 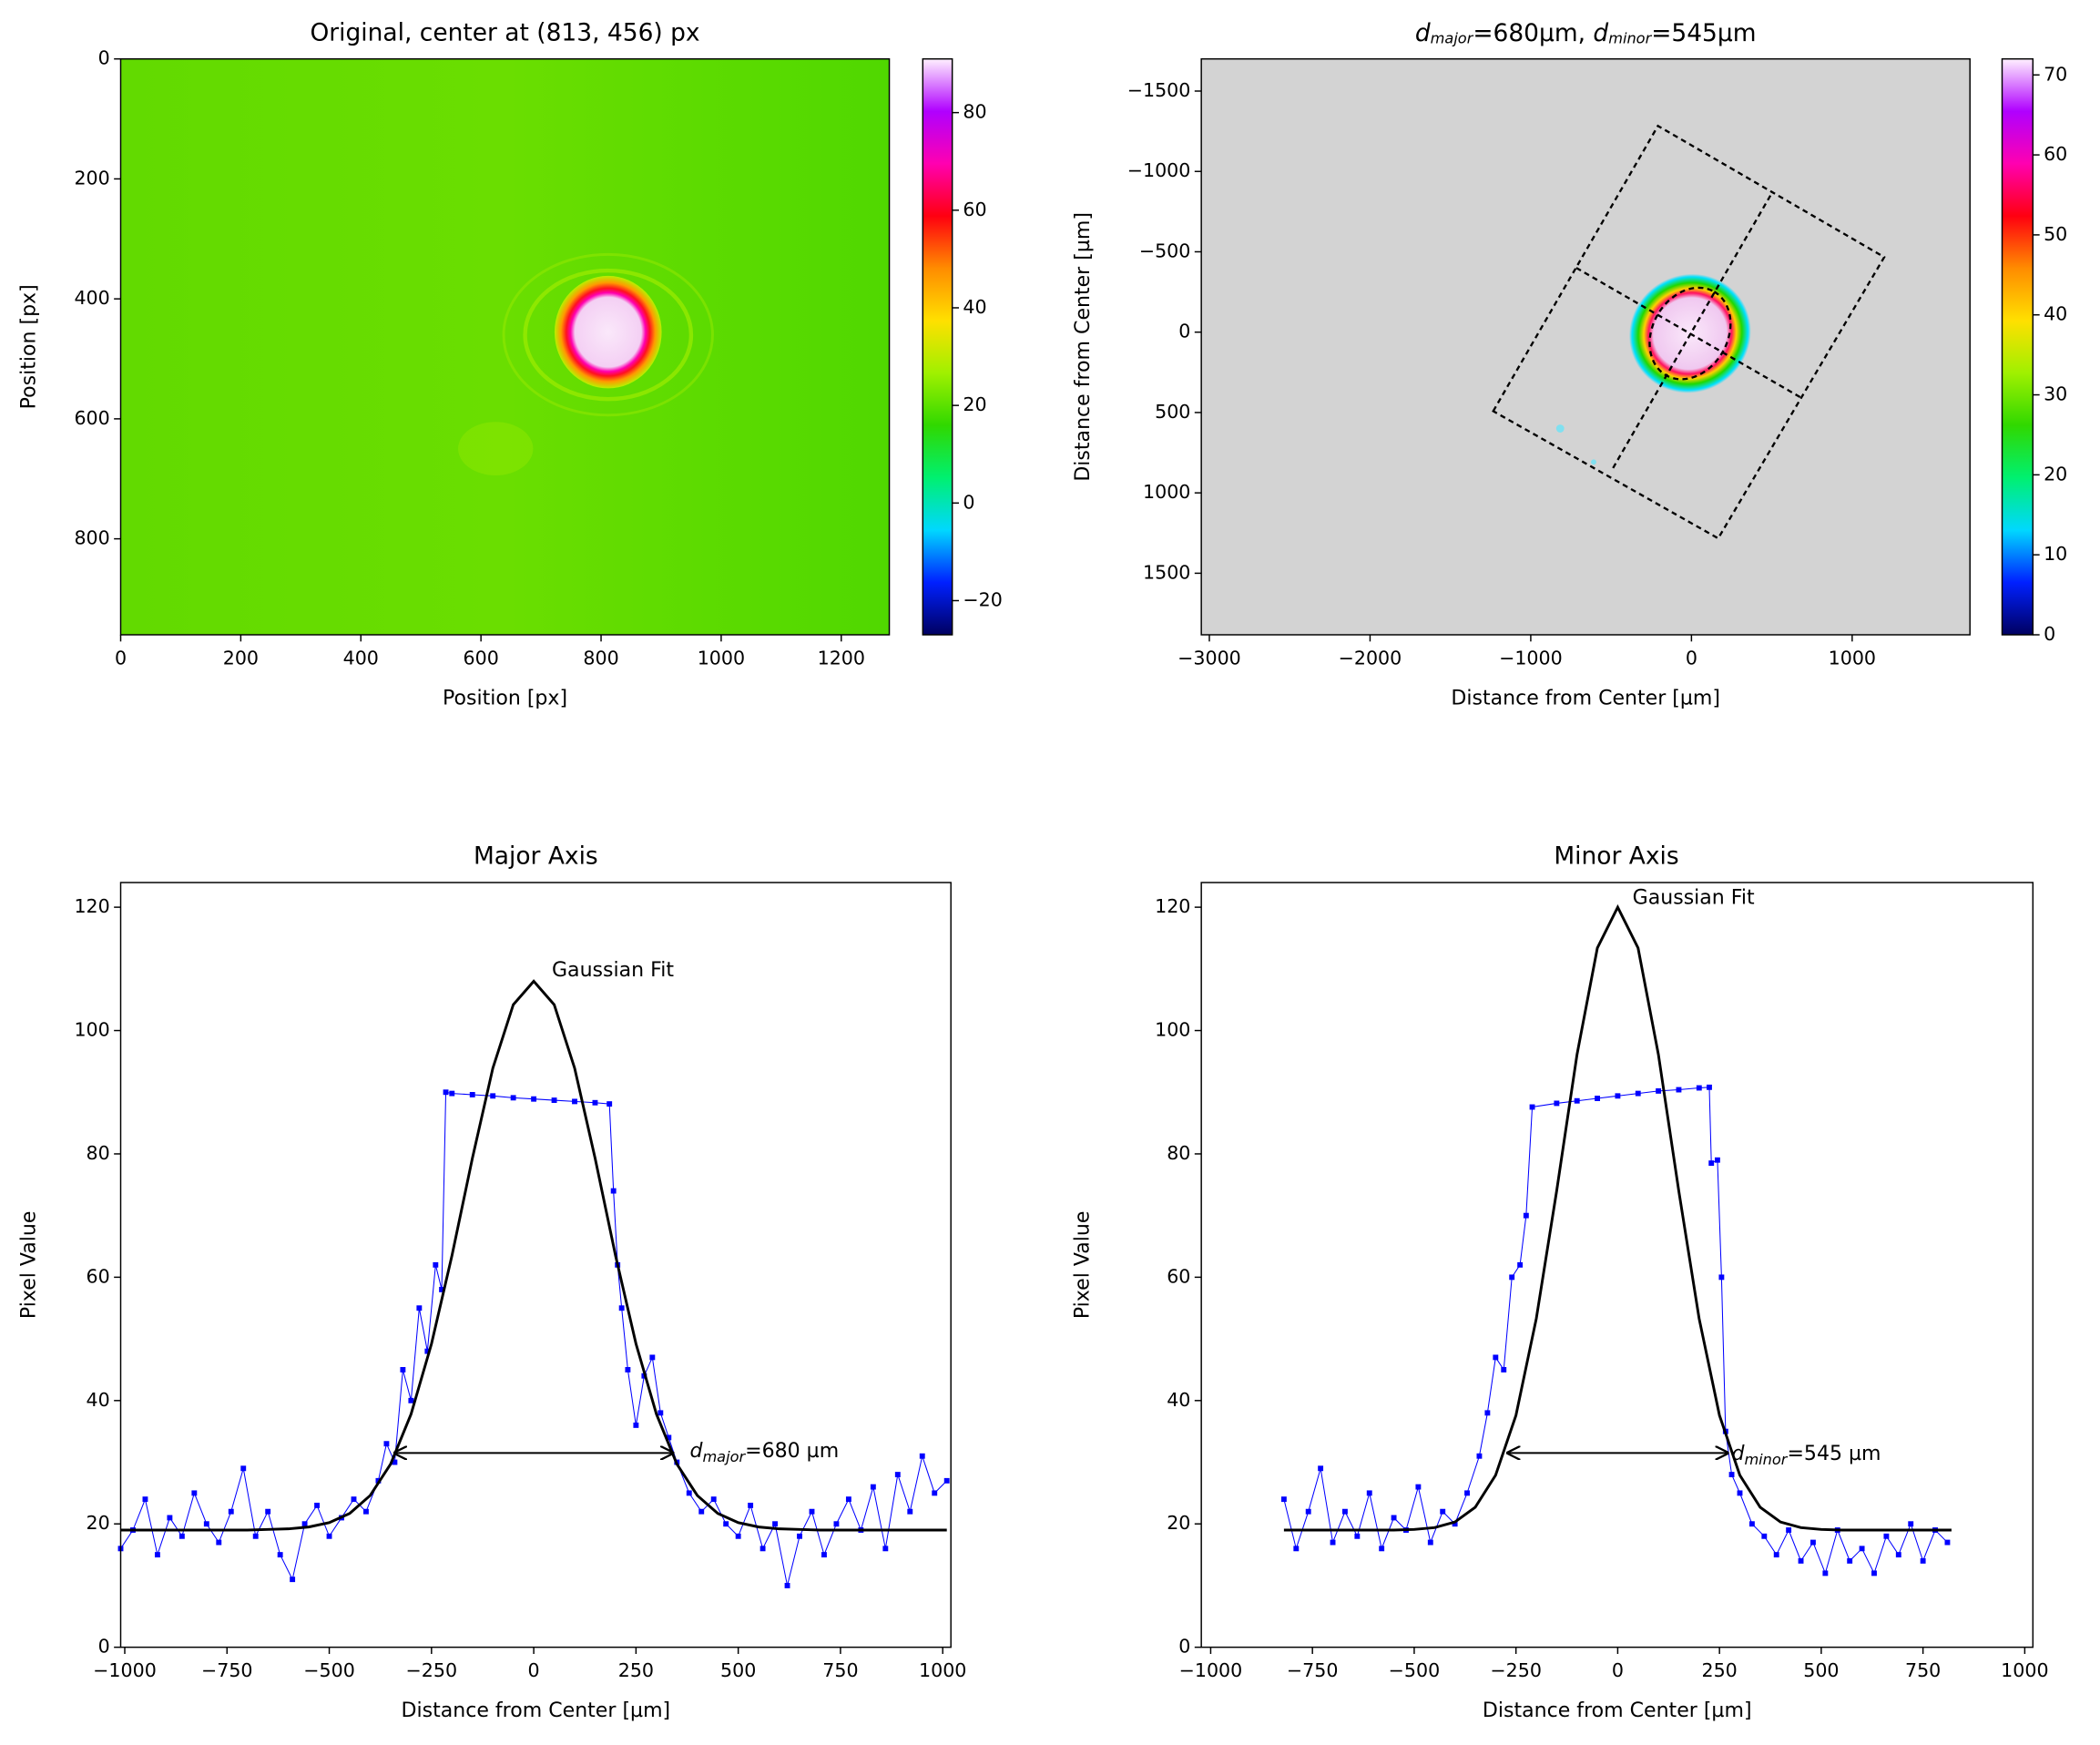 I want to click on annotation: dmajor=680 µm, so click(x=764, y=1452).